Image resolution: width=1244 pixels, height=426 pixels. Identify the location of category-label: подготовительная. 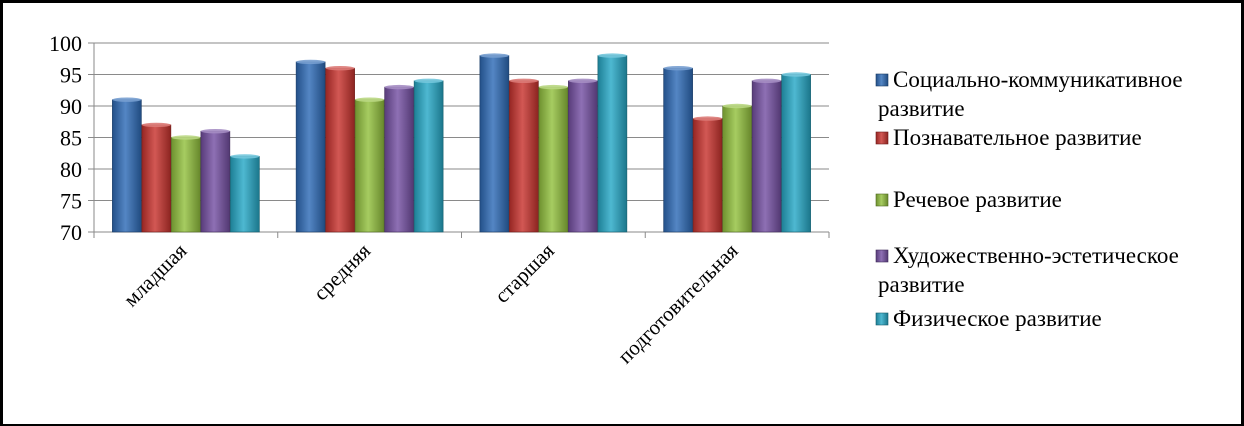
(678, 303).